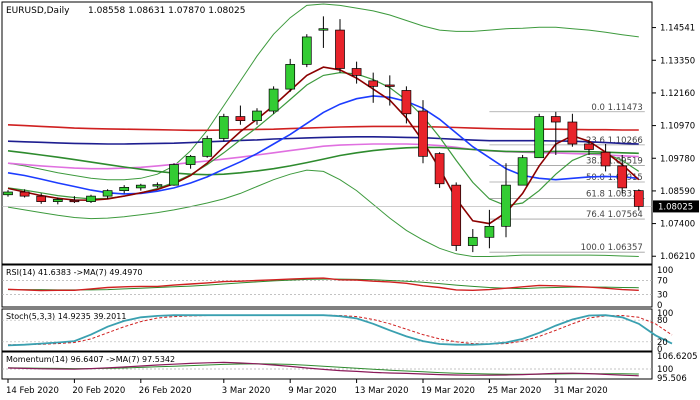 The height and width of the screenshot is (400, 700). I want to click on date-tick-label-5: 13 Mar 2020, so click(382, 391).